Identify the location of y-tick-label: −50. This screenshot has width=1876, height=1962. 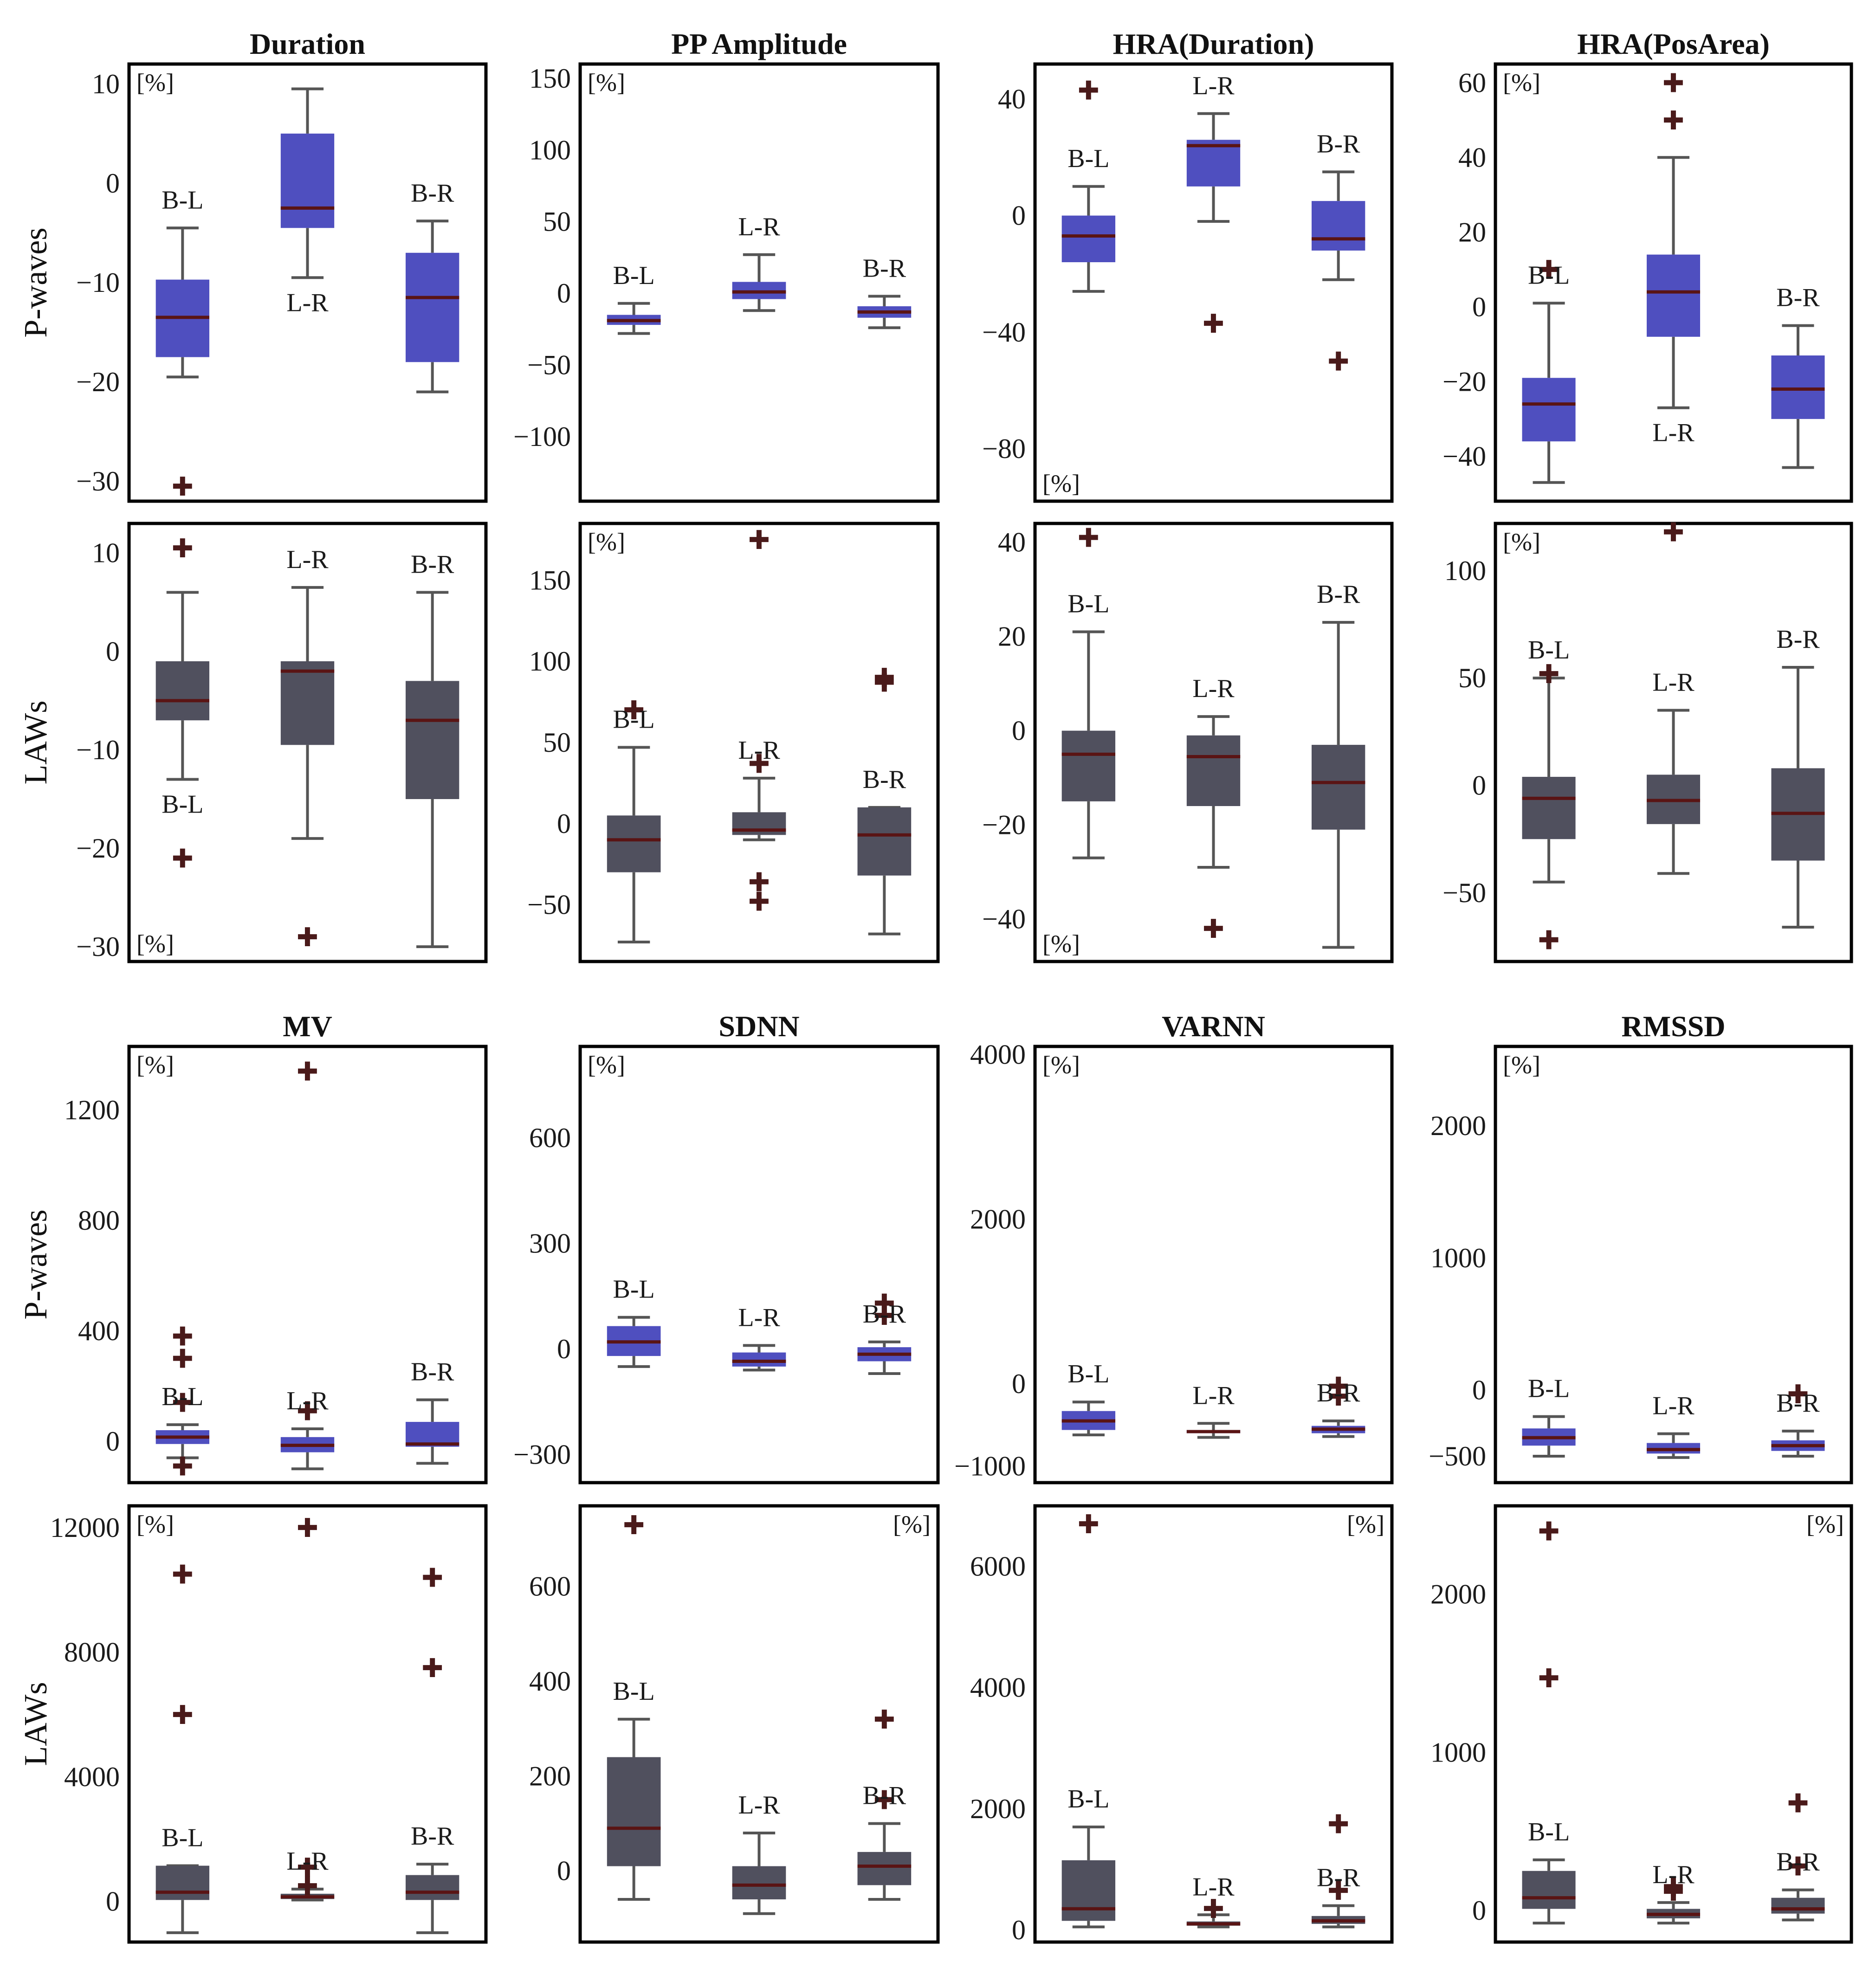
(1464, 893).